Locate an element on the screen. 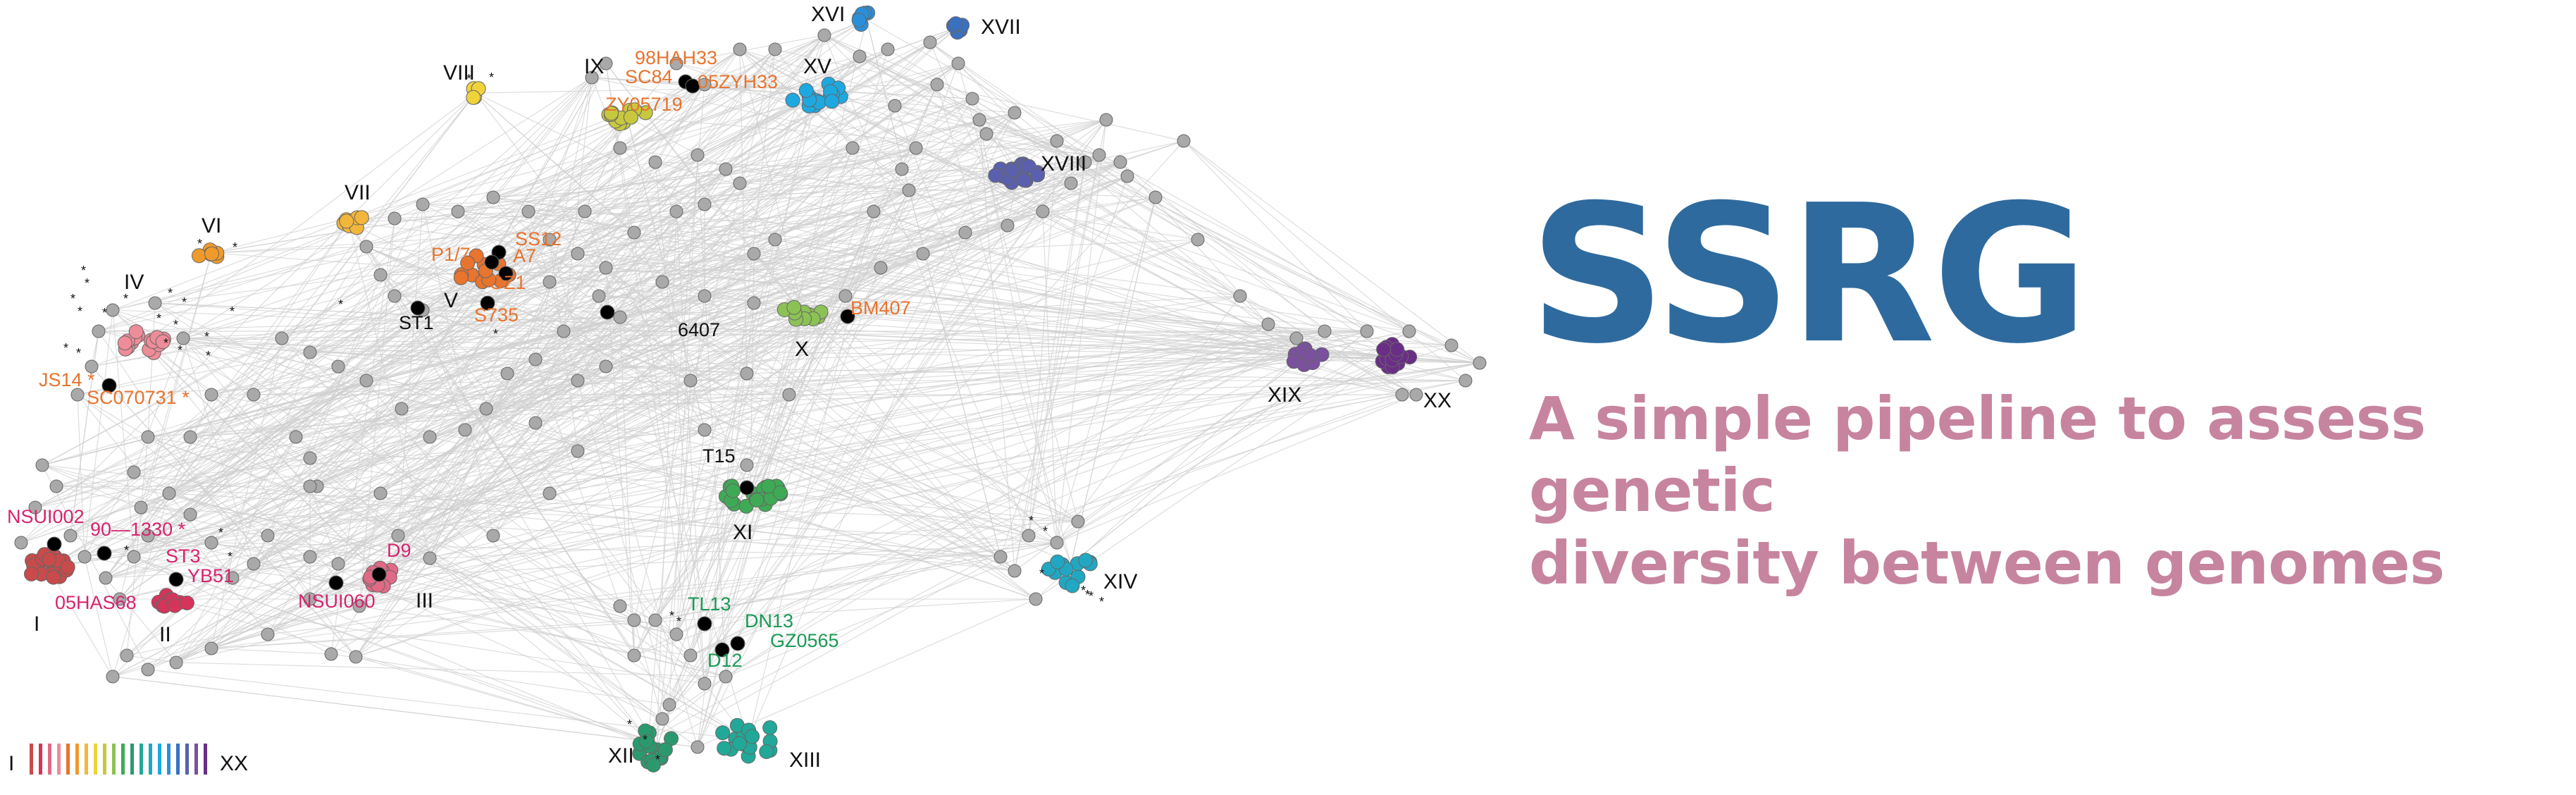 This screenshot has height=795, width=2576. strain-label: JS14 * is located at coordinates (67, 379).